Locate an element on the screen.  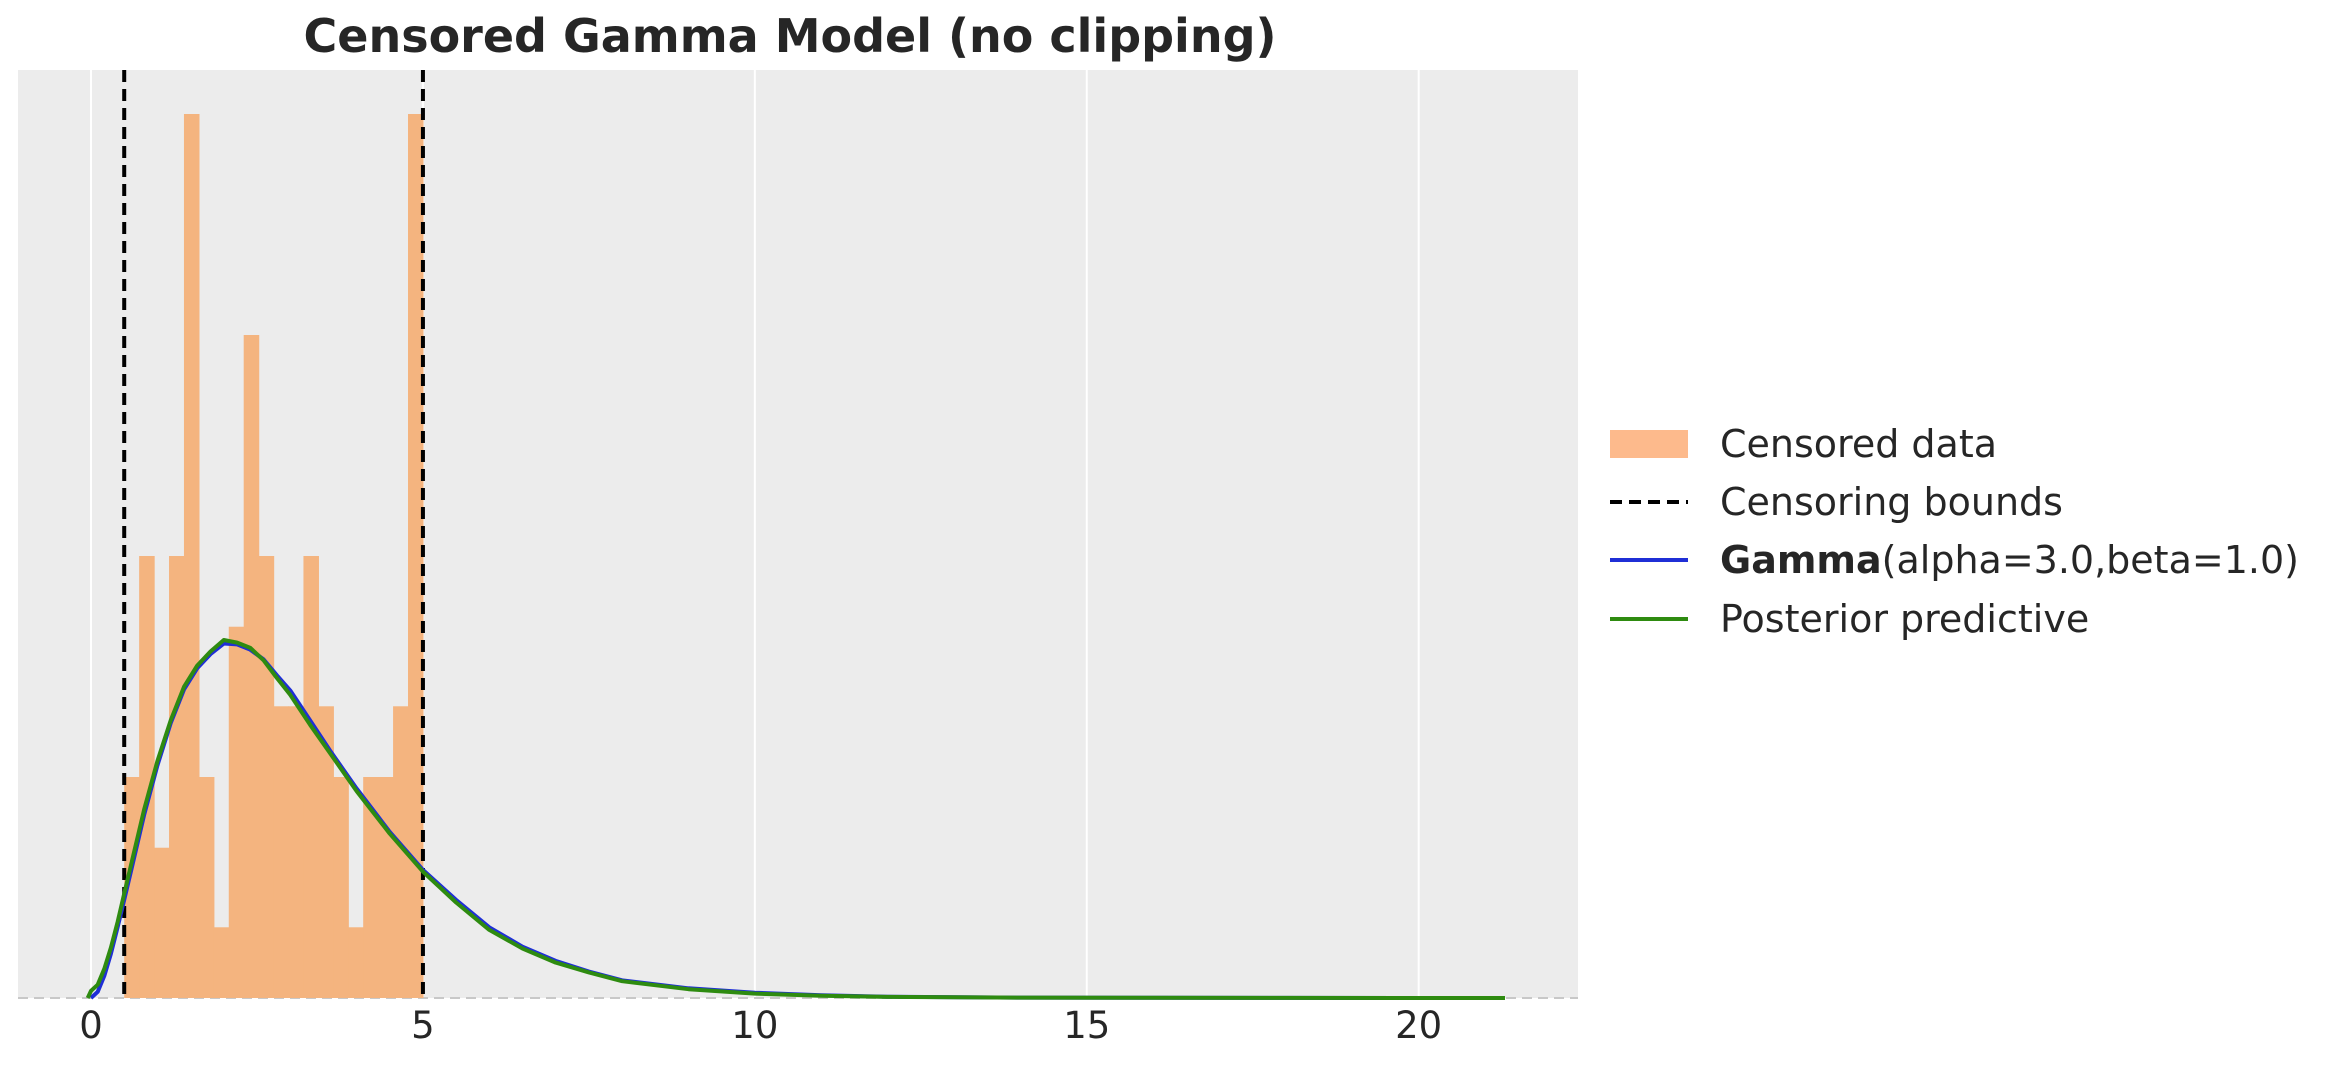
chart-title: Censored Gamma Model (no clipping) is located at coordinates (789, 36).